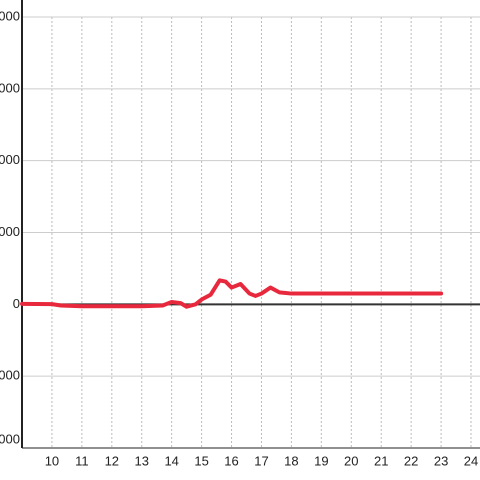 The height and width of the screenshot is (480, 480). What do you see at coordinates (10, 87) in the screenshot?
I see `y-tick-label: 9,000` at bounding box center [10, 87].